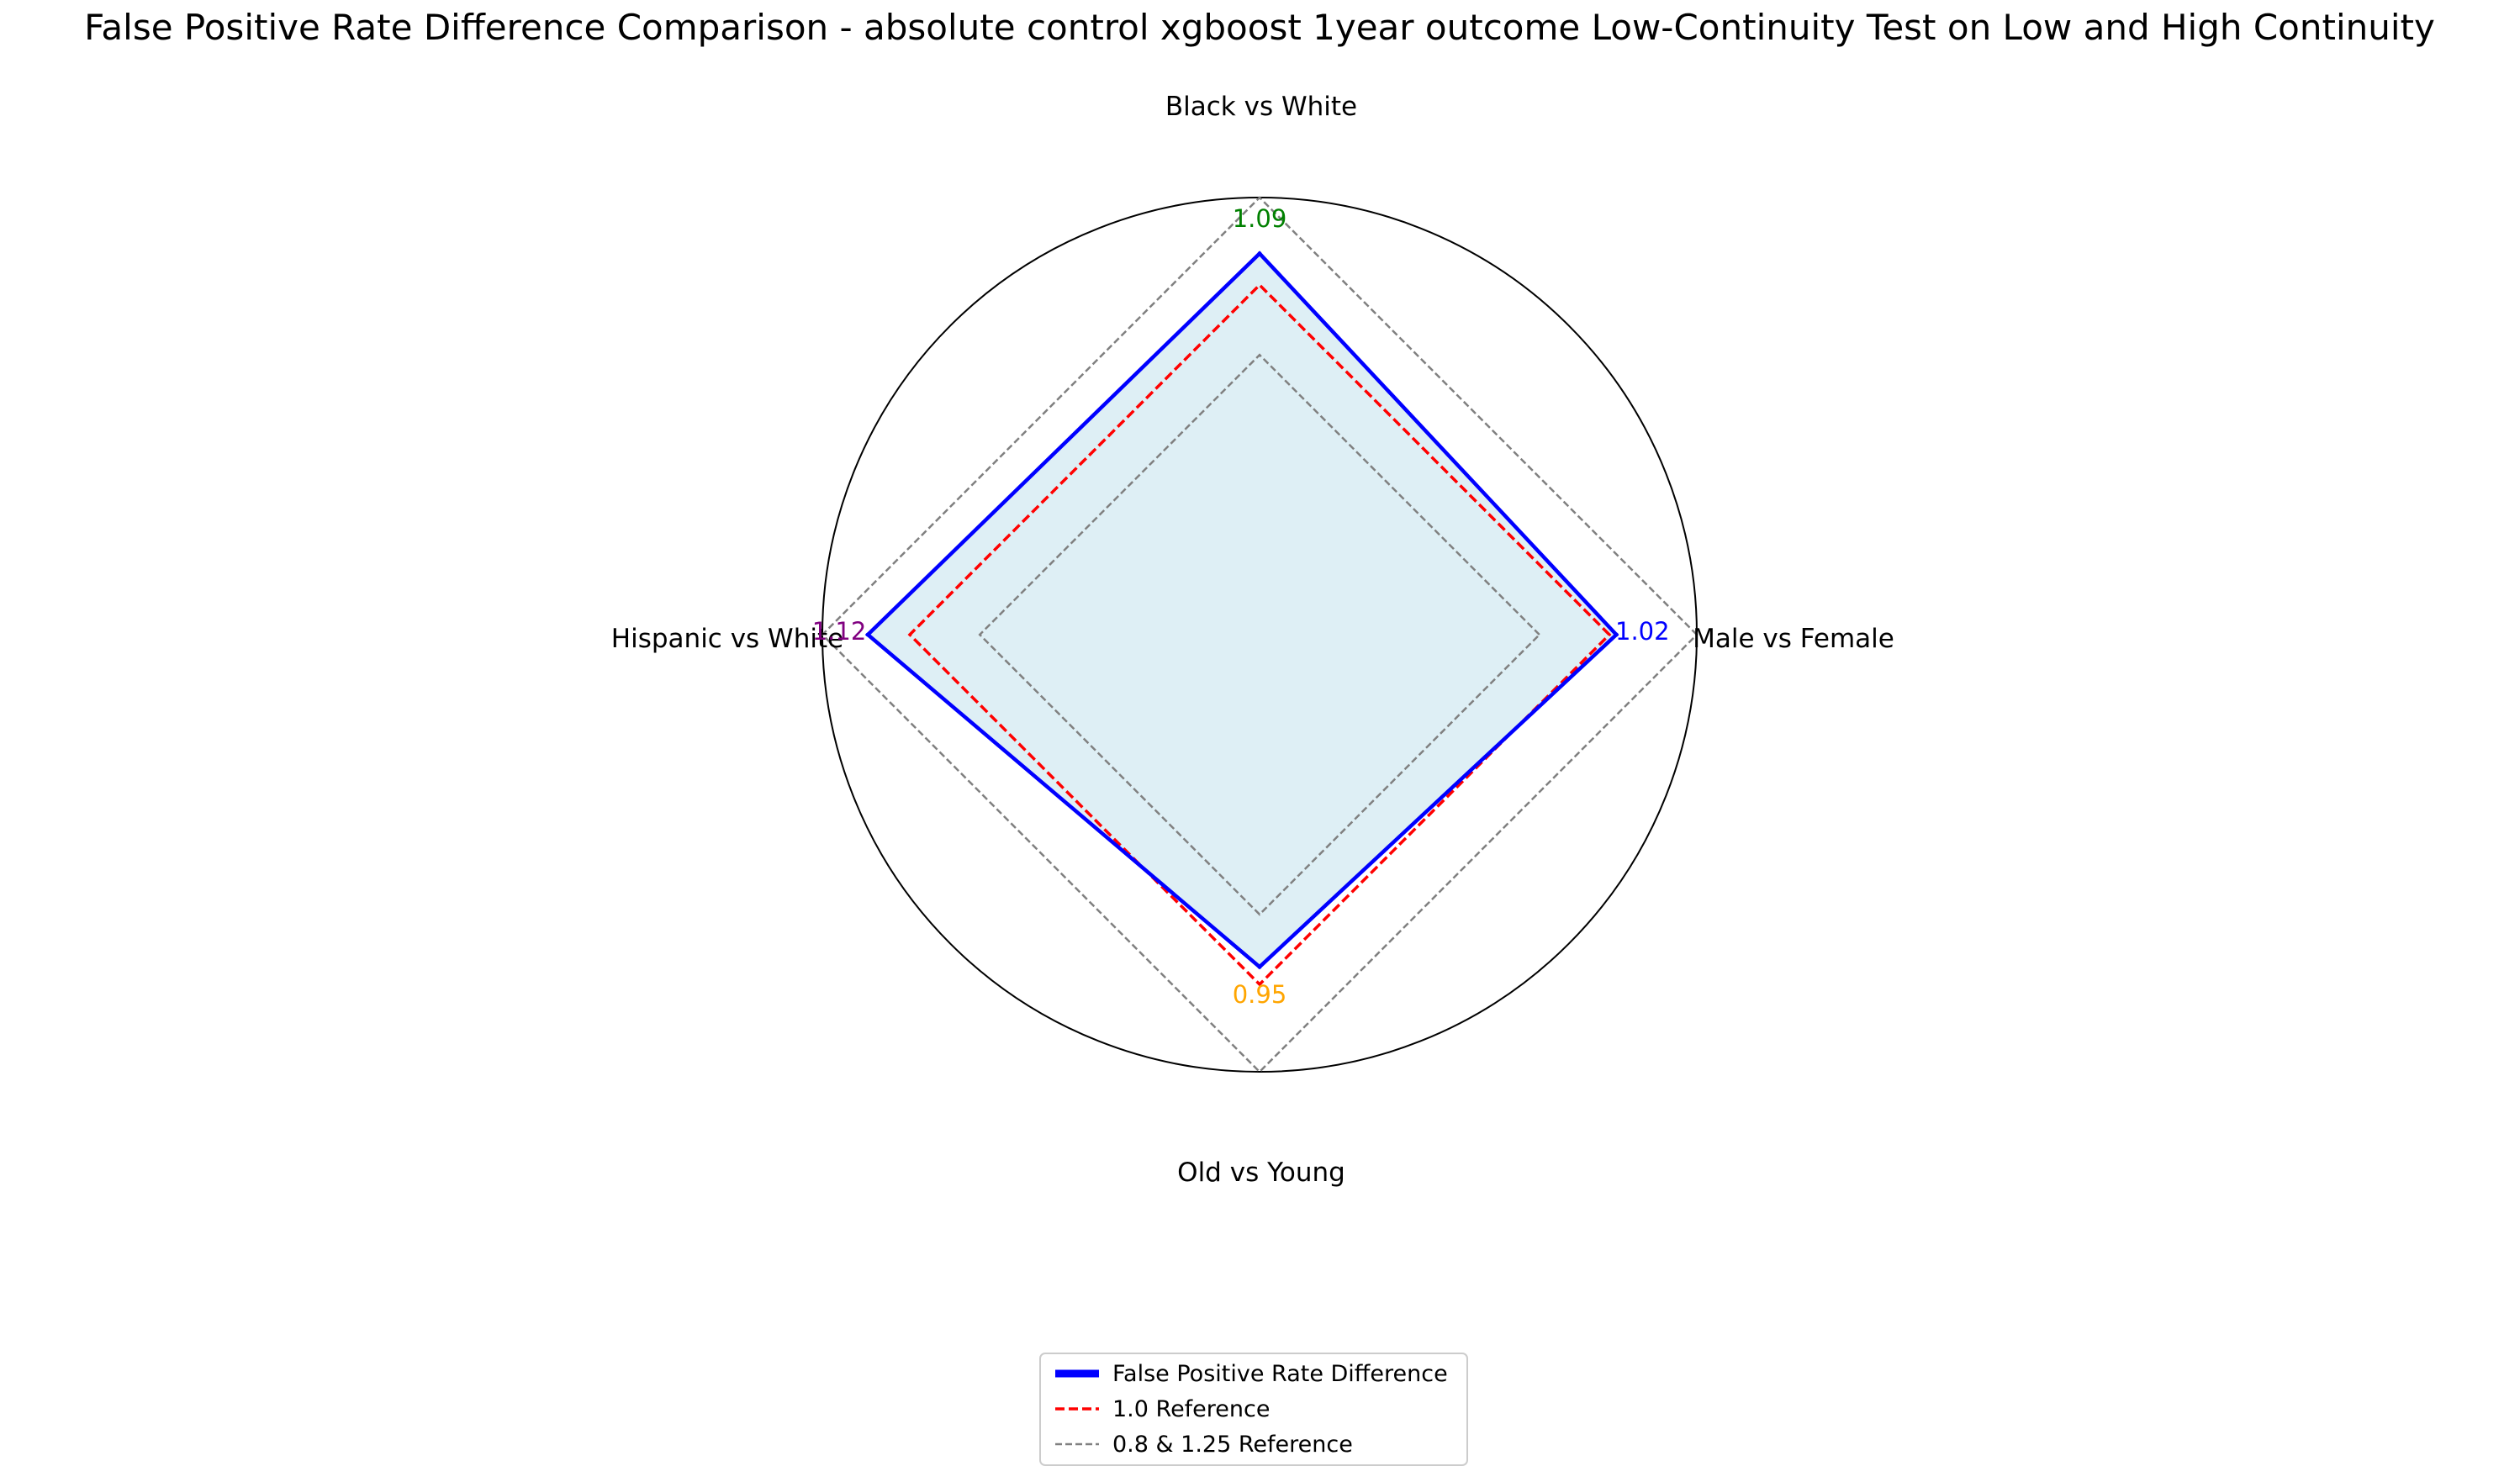 This screenshot has height=1482, width=2520. Describe the element at coordinates (1793, 639) in the screenshot. I see `axis-label-male-vs-female: Male vs Female` at that location.